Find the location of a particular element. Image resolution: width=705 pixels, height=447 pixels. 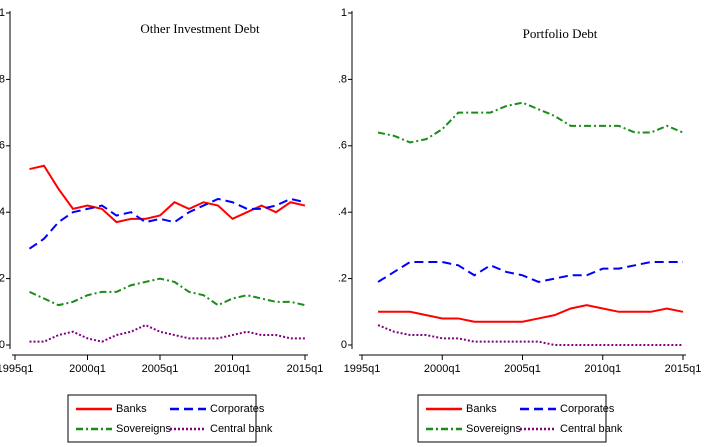

chart-title: Portfolio Debt is located at coordinates (560, 33).